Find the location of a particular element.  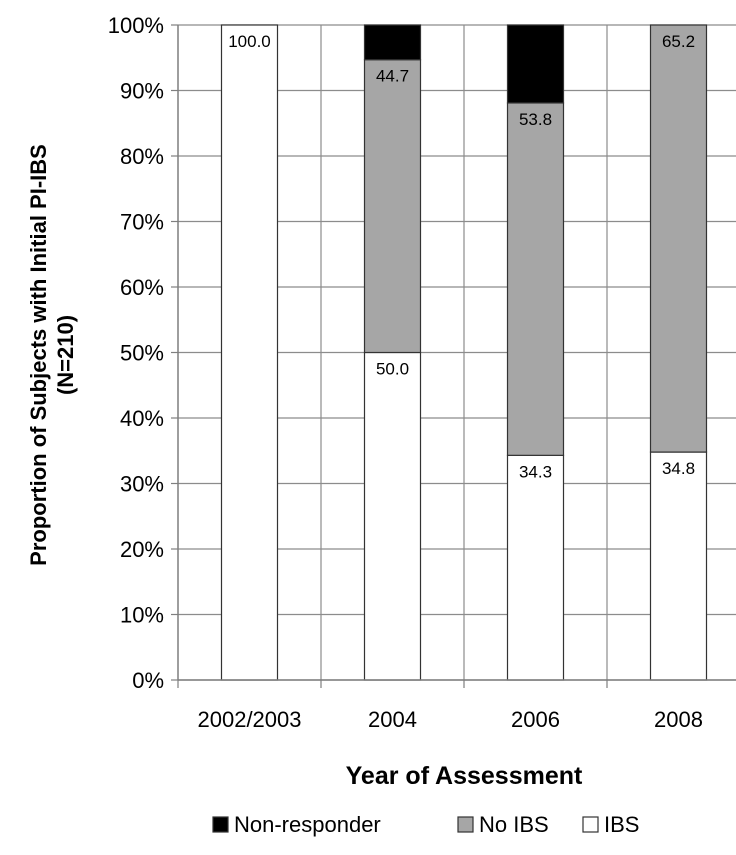

legend-swatch-ibs is located at coordinates (590, 824).